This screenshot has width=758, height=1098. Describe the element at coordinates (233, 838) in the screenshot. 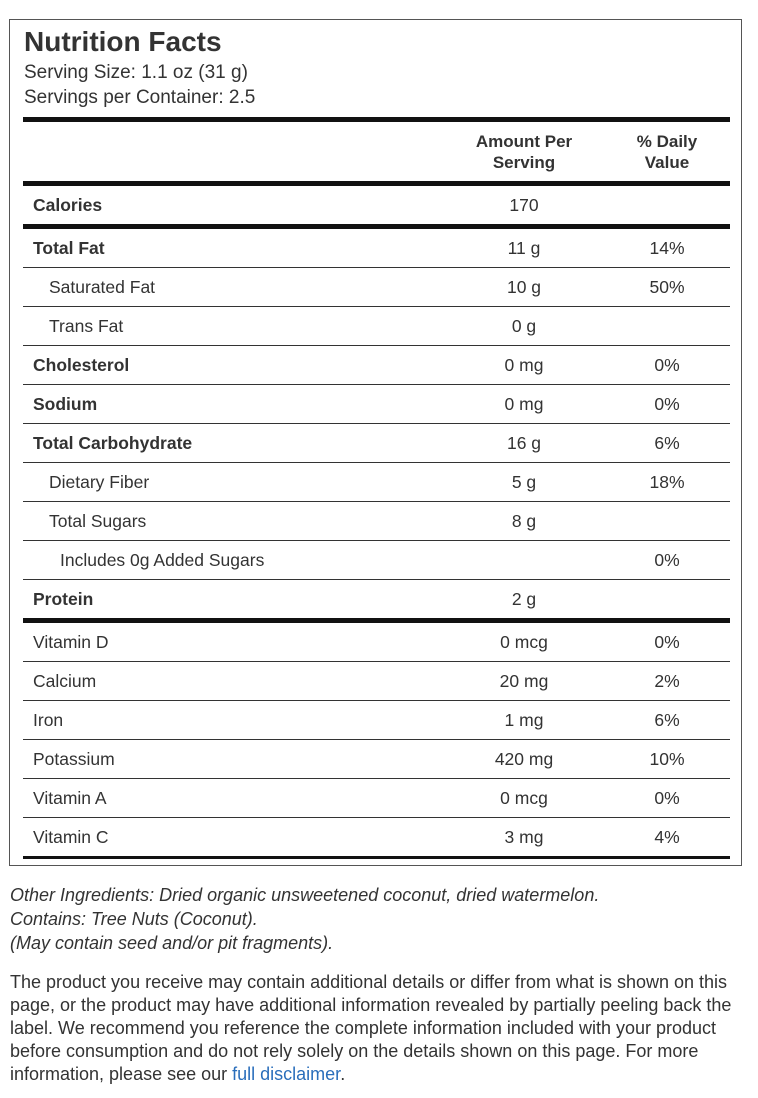

I see `cell: Vitamin C` at that location.